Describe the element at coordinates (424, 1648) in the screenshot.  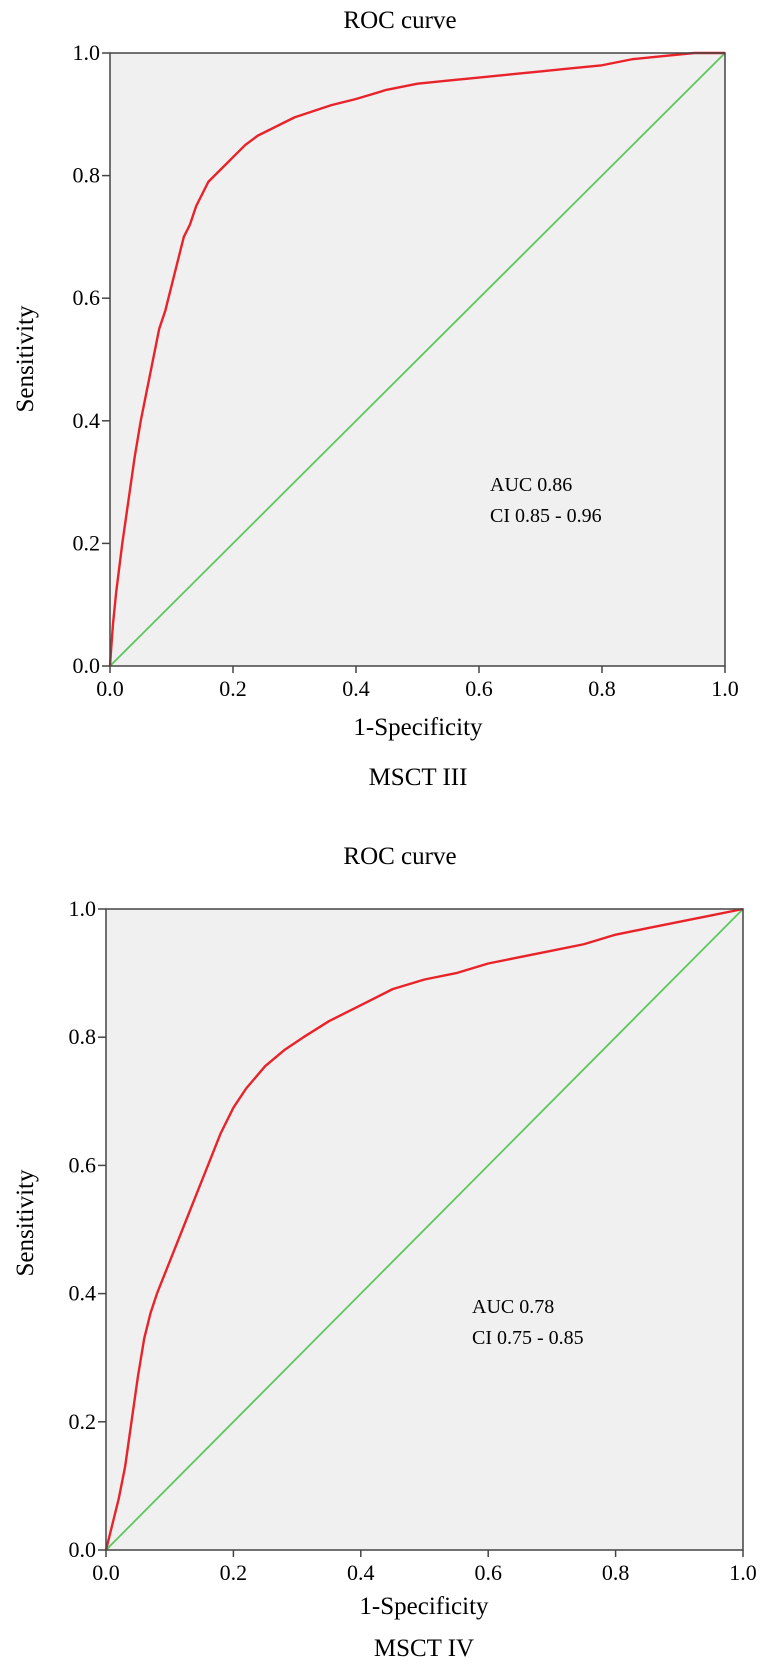
I see `chart-caption: MSCT IV` at that location.